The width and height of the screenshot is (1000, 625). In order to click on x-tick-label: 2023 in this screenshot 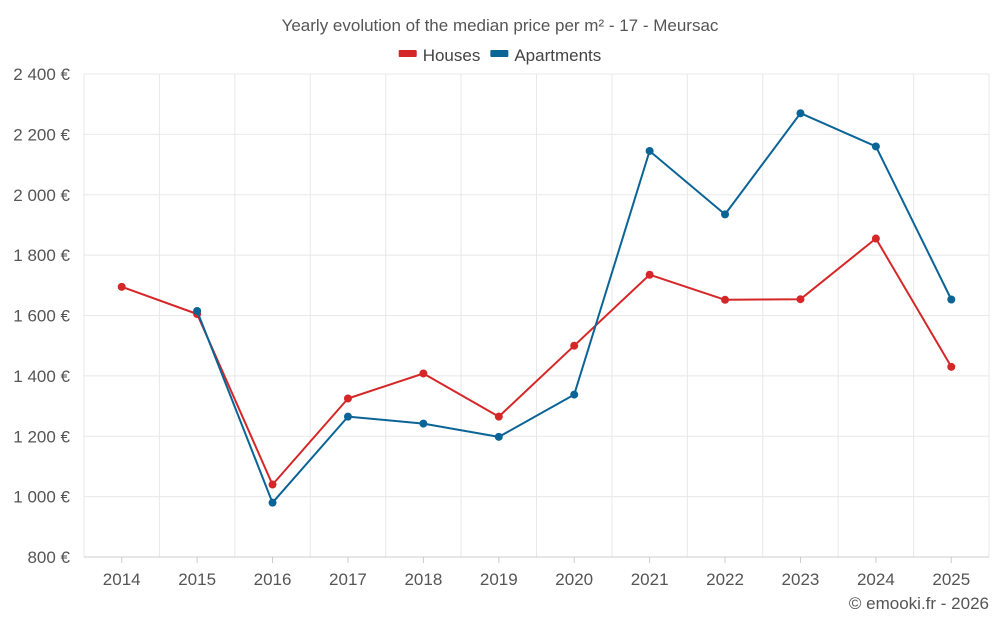, I will do `click(801, 579)`.